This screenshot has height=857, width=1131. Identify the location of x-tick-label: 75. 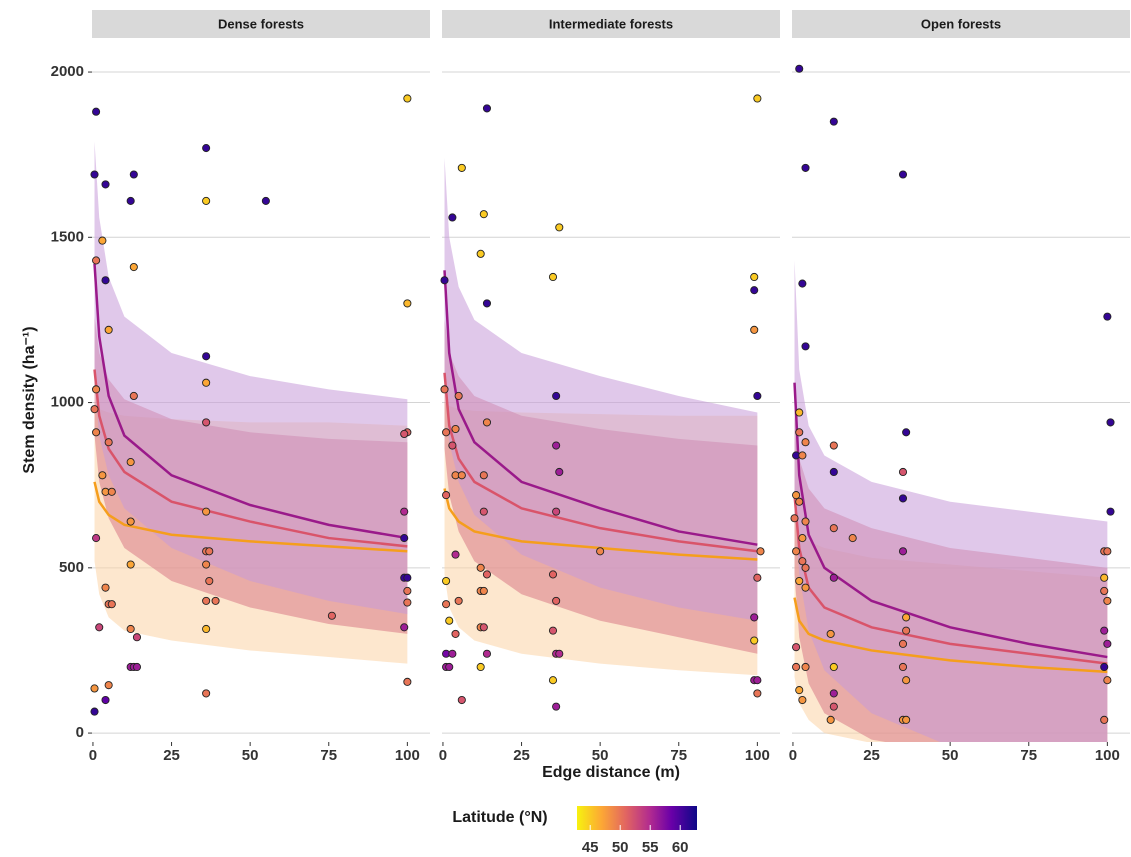
(1028, 755).